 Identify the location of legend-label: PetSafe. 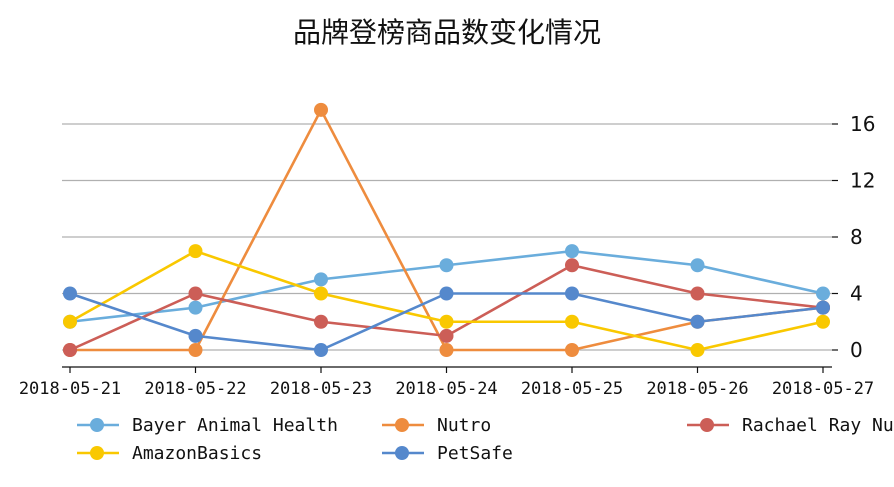
(475, 453).